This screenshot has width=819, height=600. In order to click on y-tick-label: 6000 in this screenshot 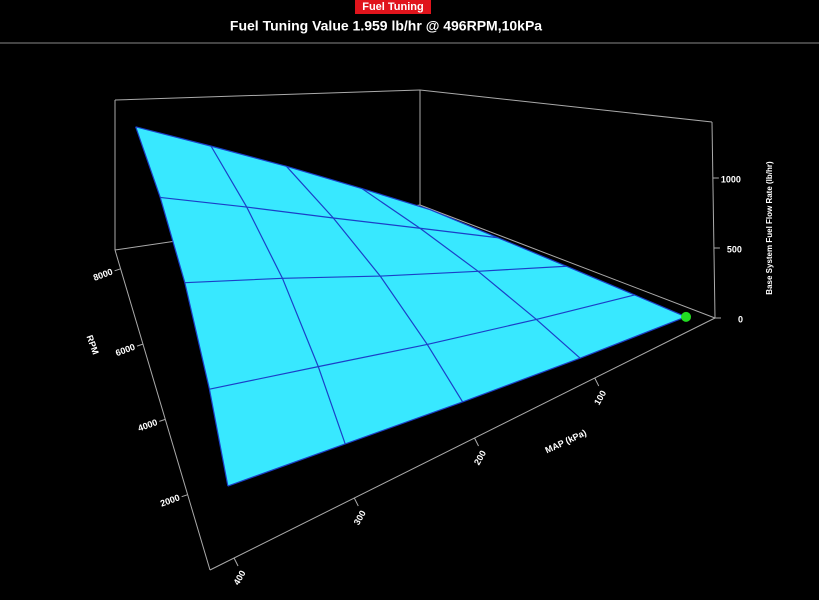, I will do `click(125, 350)`.